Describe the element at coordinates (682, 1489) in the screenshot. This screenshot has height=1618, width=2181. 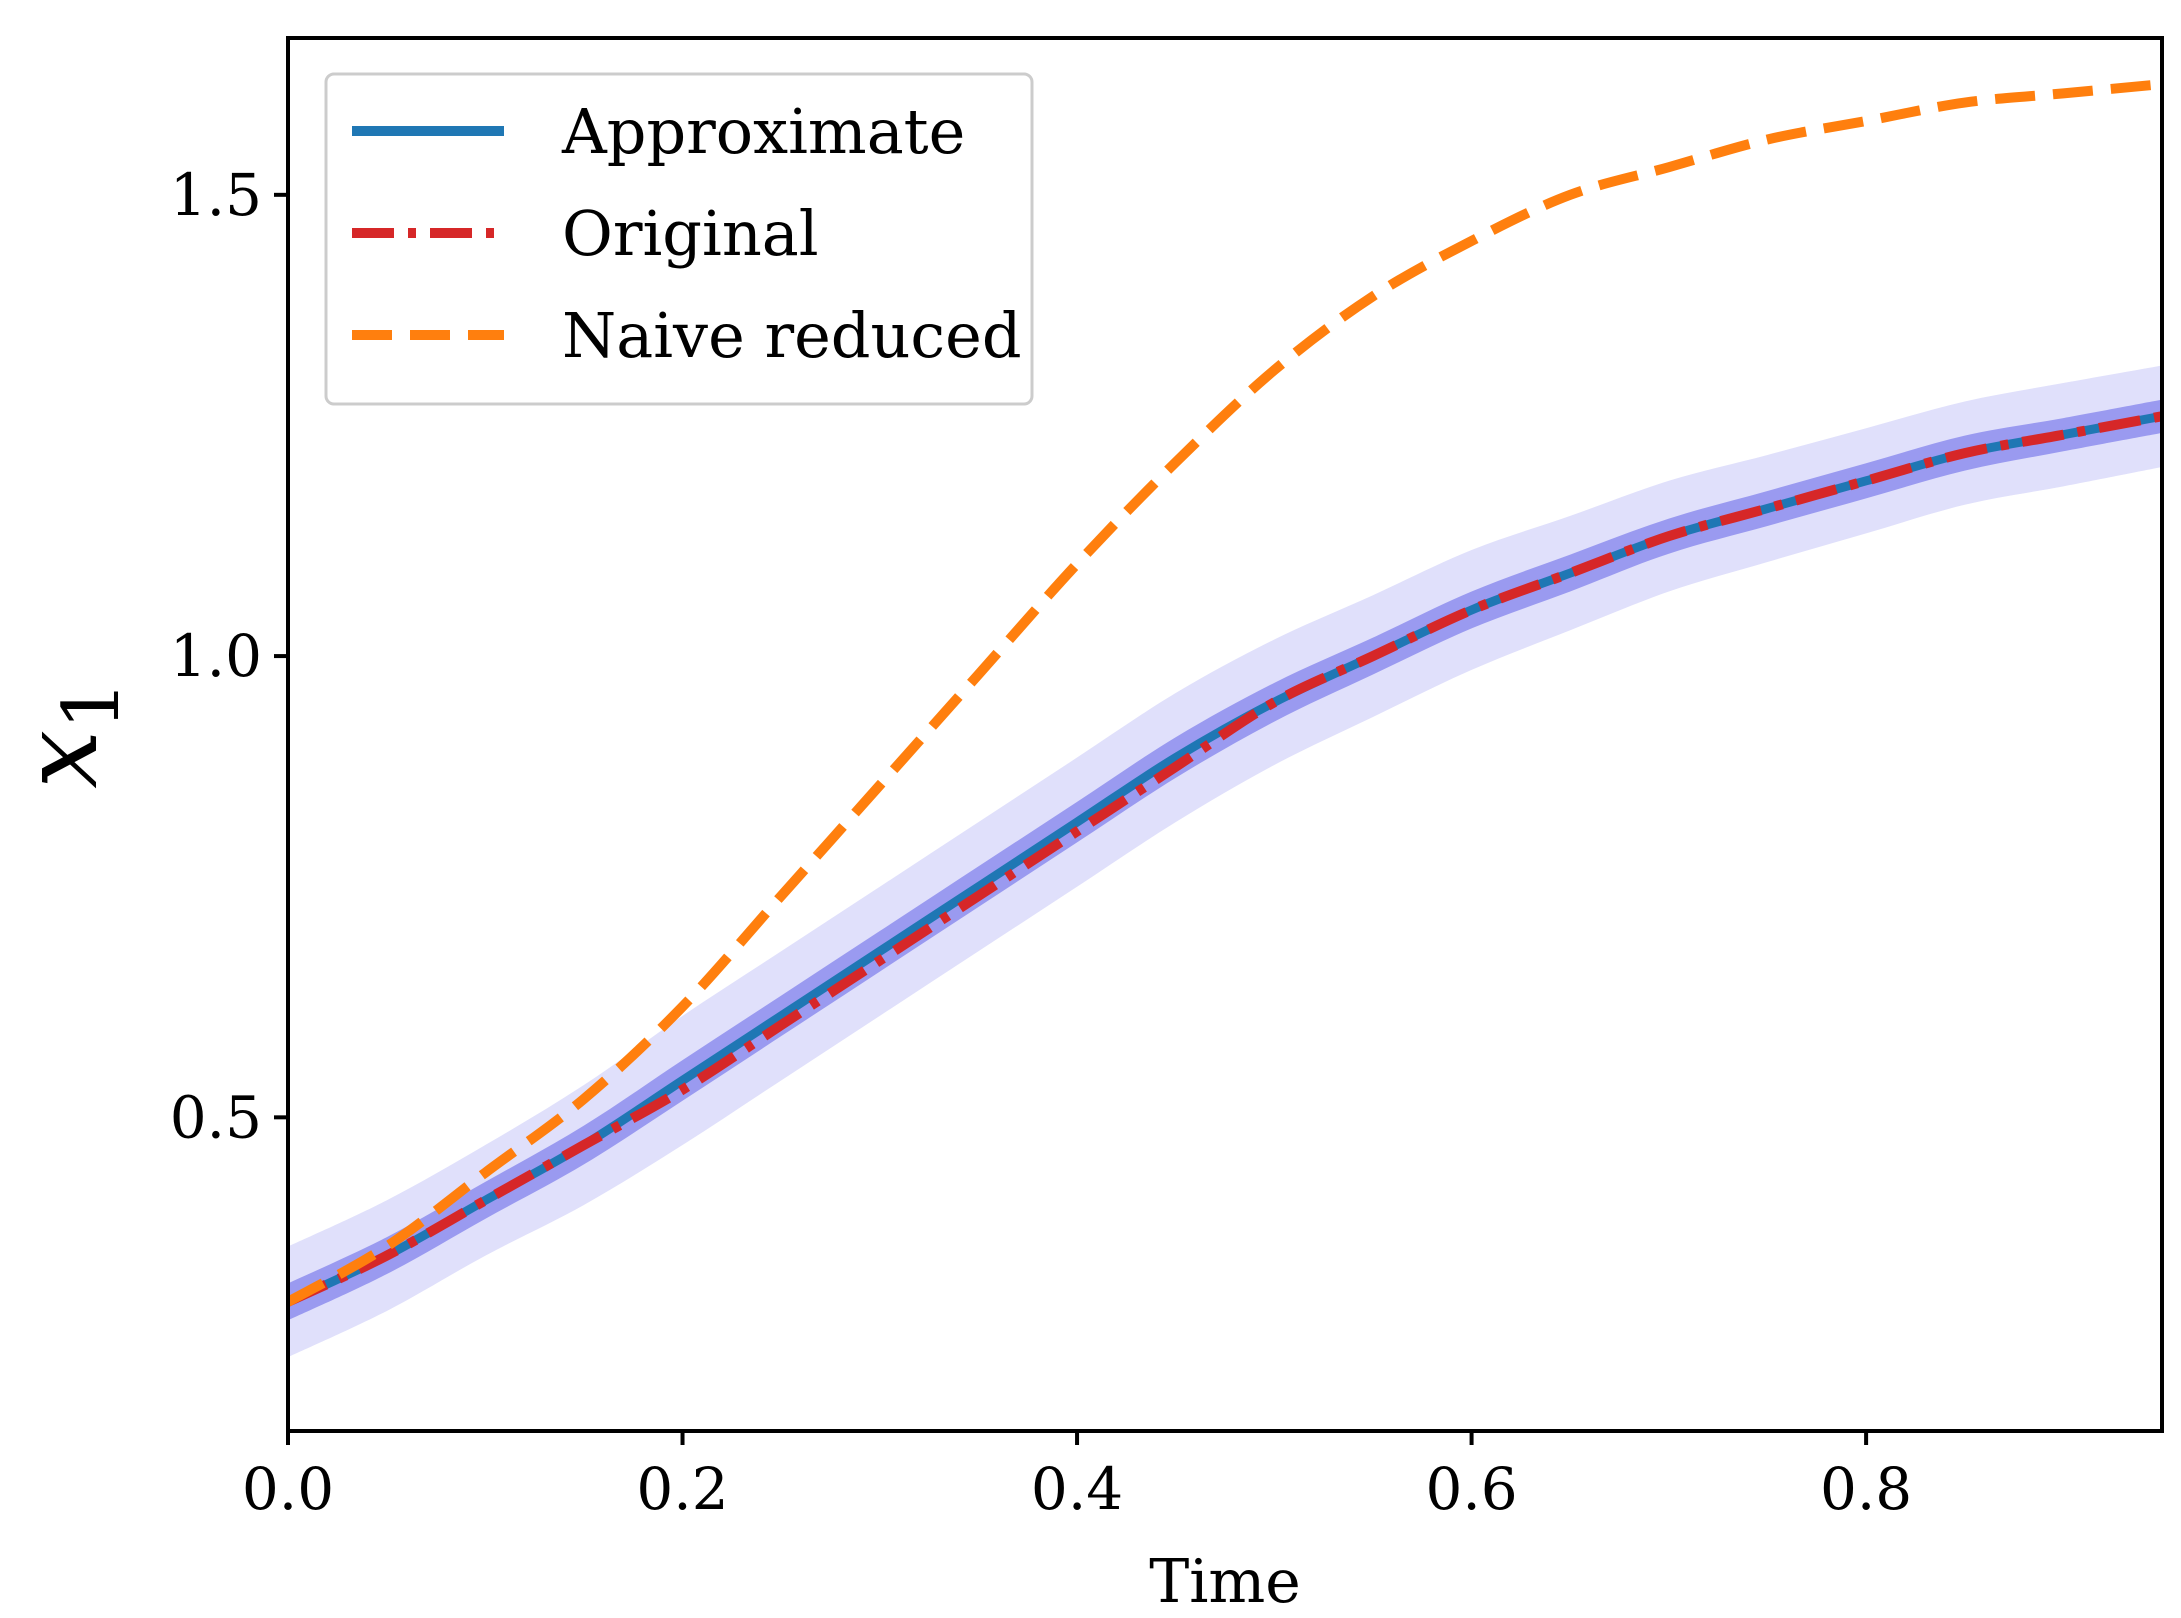
I see `x-tick-label: 0.2` at that location.